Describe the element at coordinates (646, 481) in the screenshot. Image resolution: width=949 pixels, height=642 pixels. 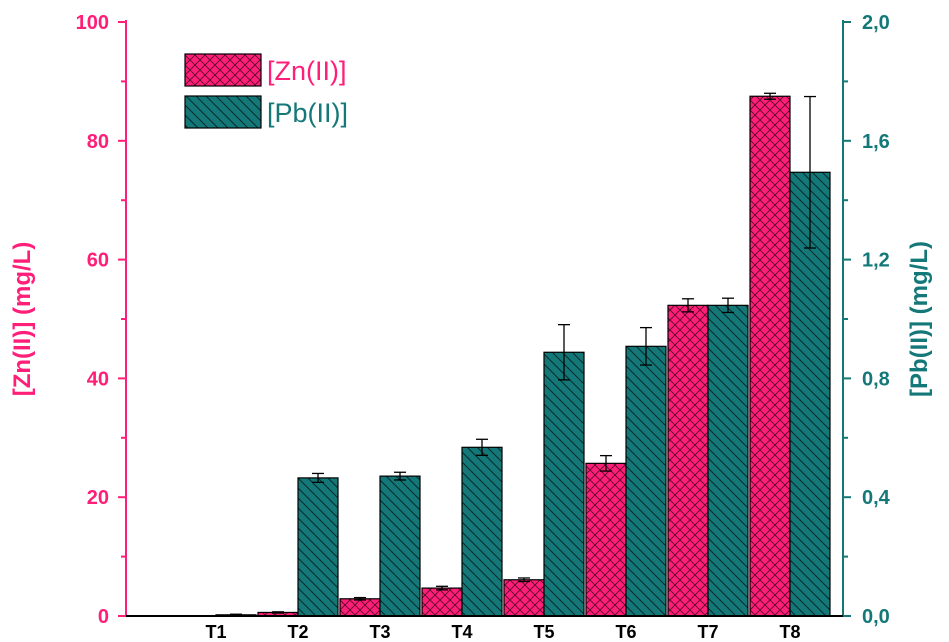
I see `pb-bar-t6` at that location.